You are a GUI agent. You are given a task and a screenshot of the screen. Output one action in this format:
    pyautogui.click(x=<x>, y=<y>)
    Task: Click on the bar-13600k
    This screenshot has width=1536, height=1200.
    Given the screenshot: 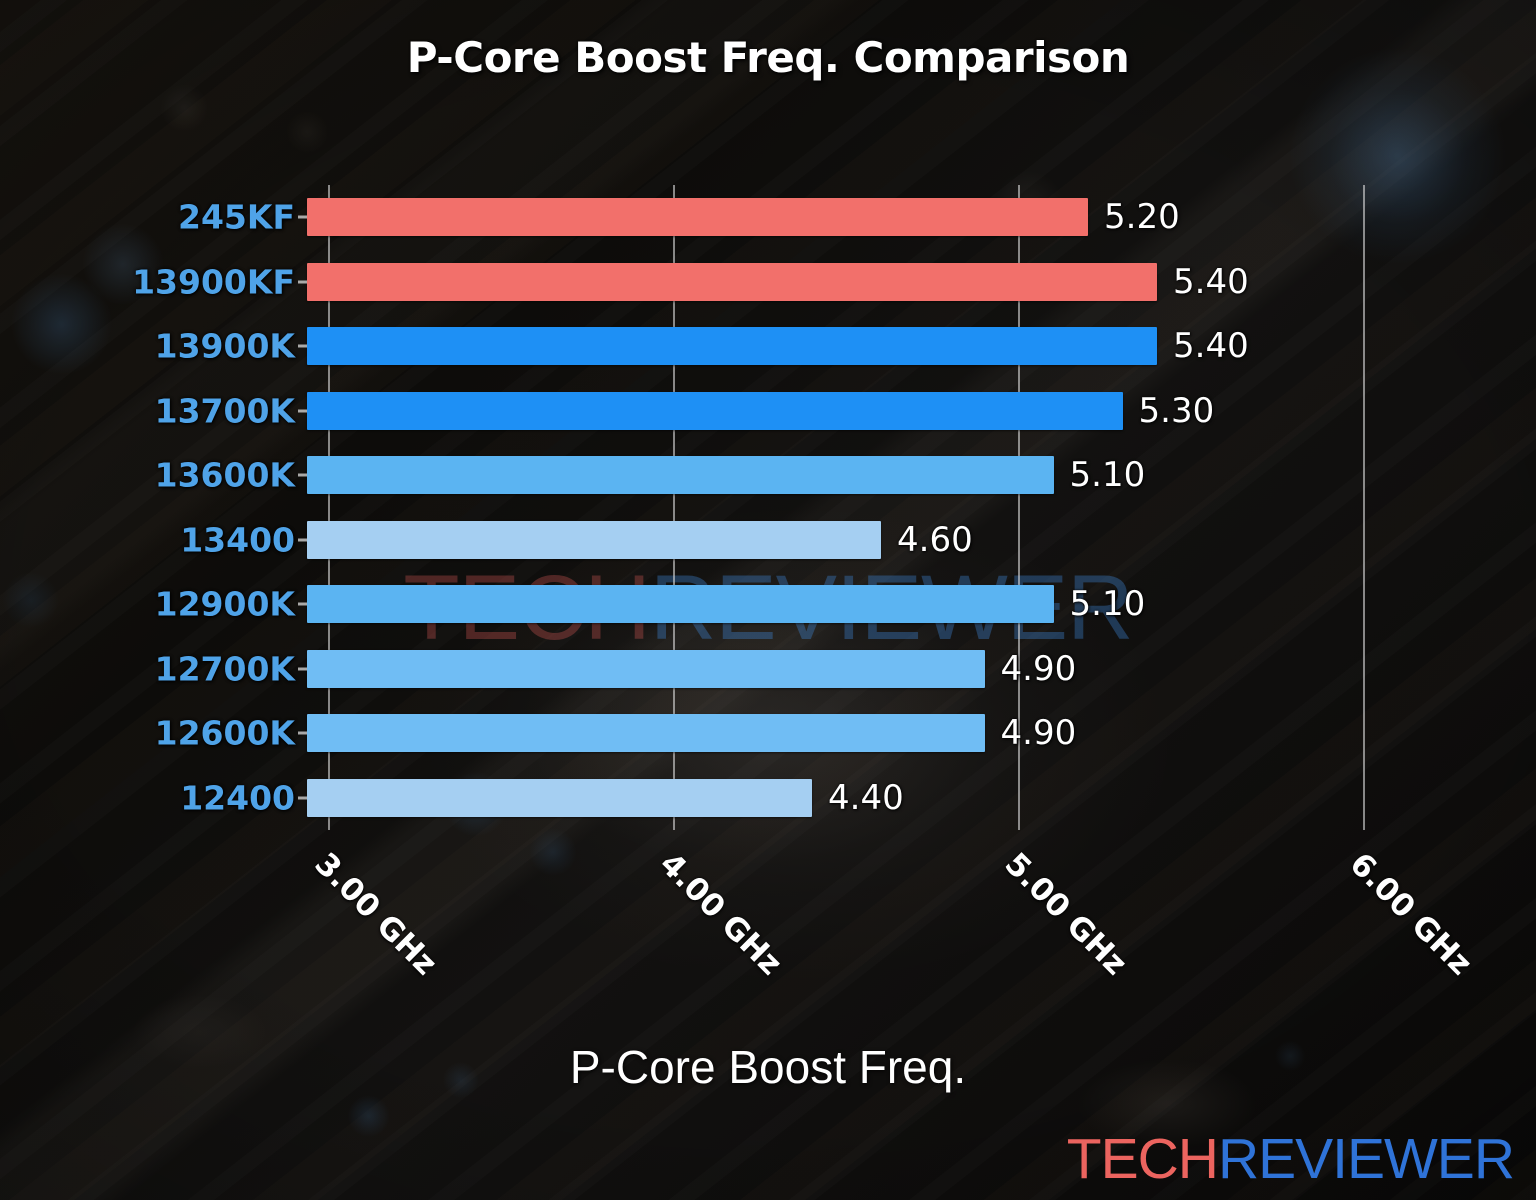 What is the action you would take?
    pyautogui.click(x=676, y=475)
    